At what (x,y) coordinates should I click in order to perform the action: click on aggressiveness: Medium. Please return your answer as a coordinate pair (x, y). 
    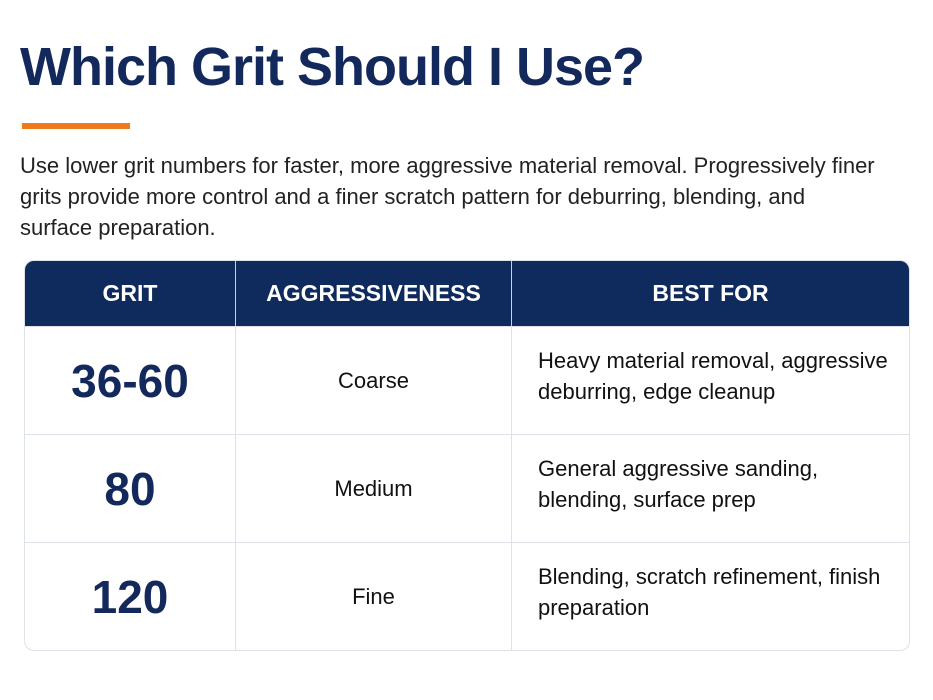
    Looking at the image, I should click on (374, 488).